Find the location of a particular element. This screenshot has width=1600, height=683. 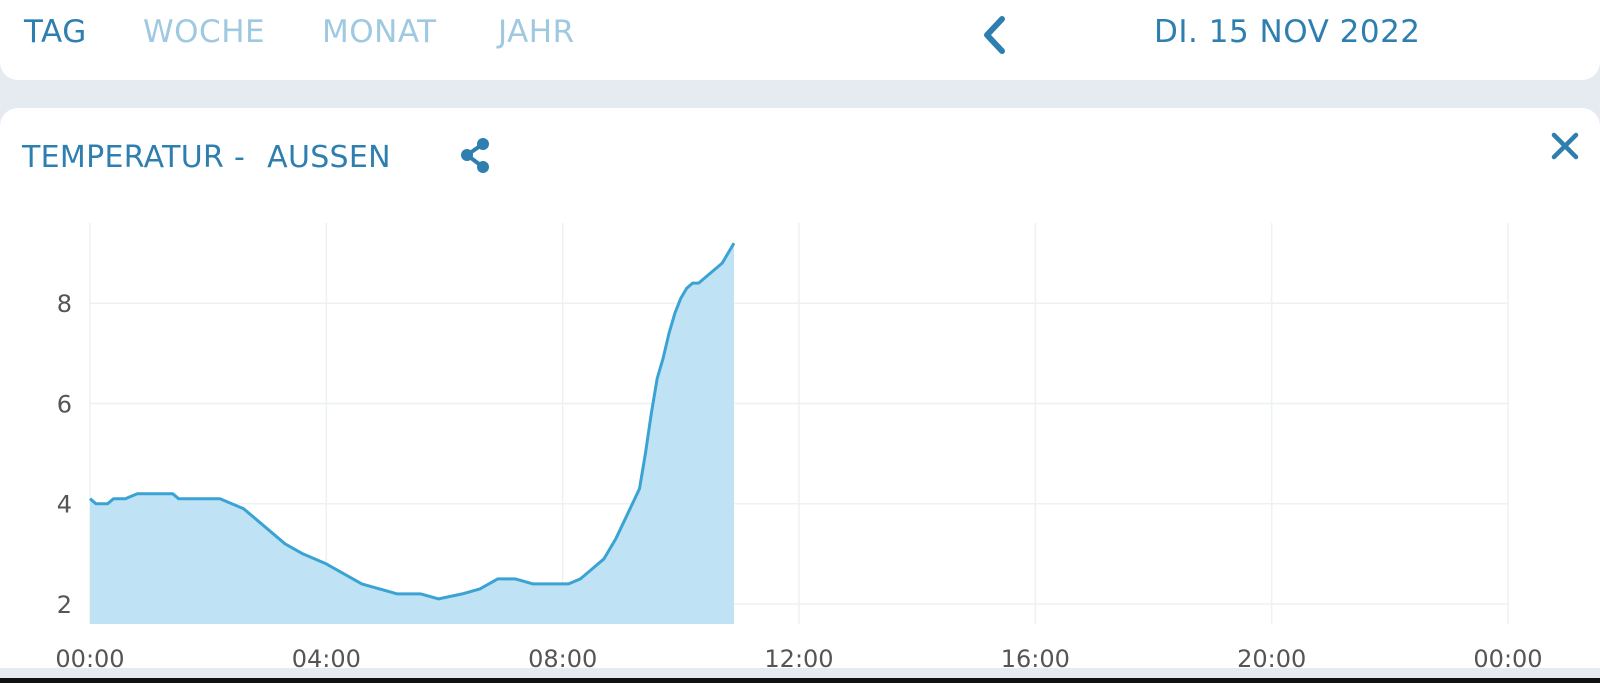

share-icon is located at coordinates (475, 155).